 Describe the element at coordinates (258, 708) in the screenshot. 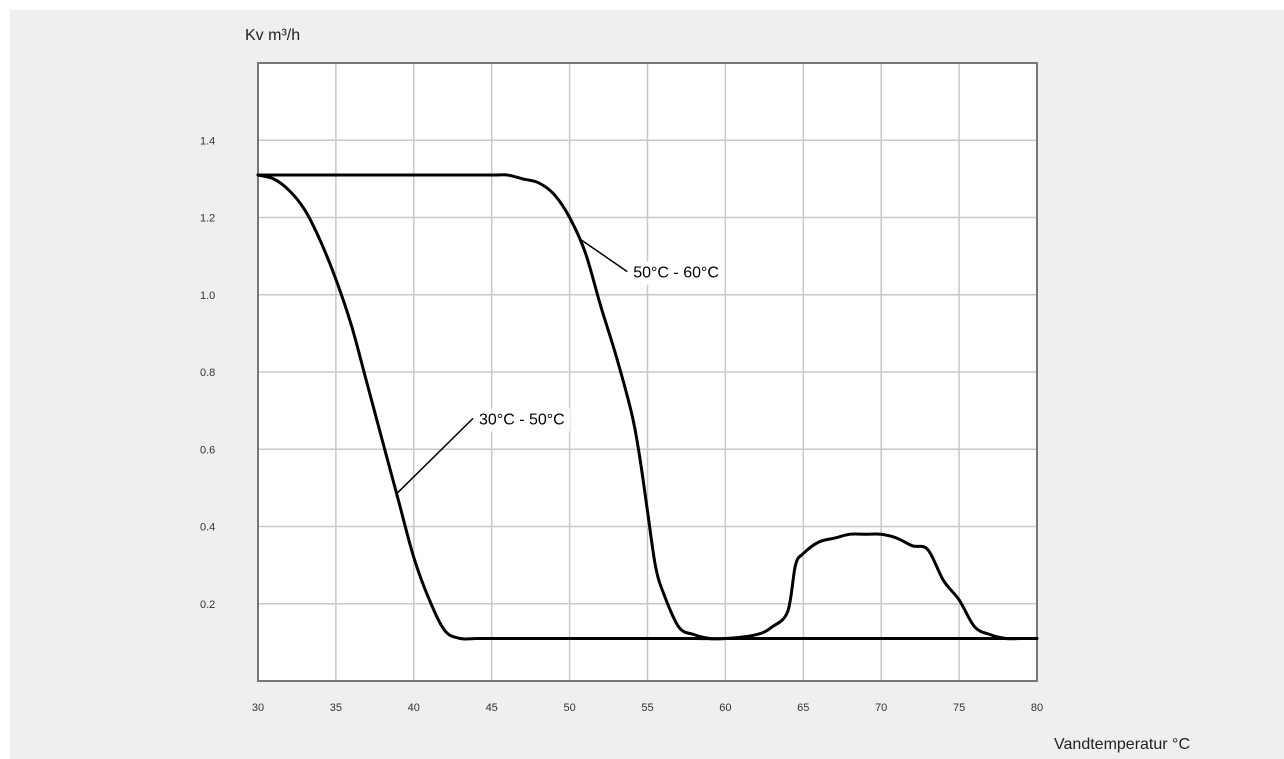

I see `x-tick-label: 30` at that location.